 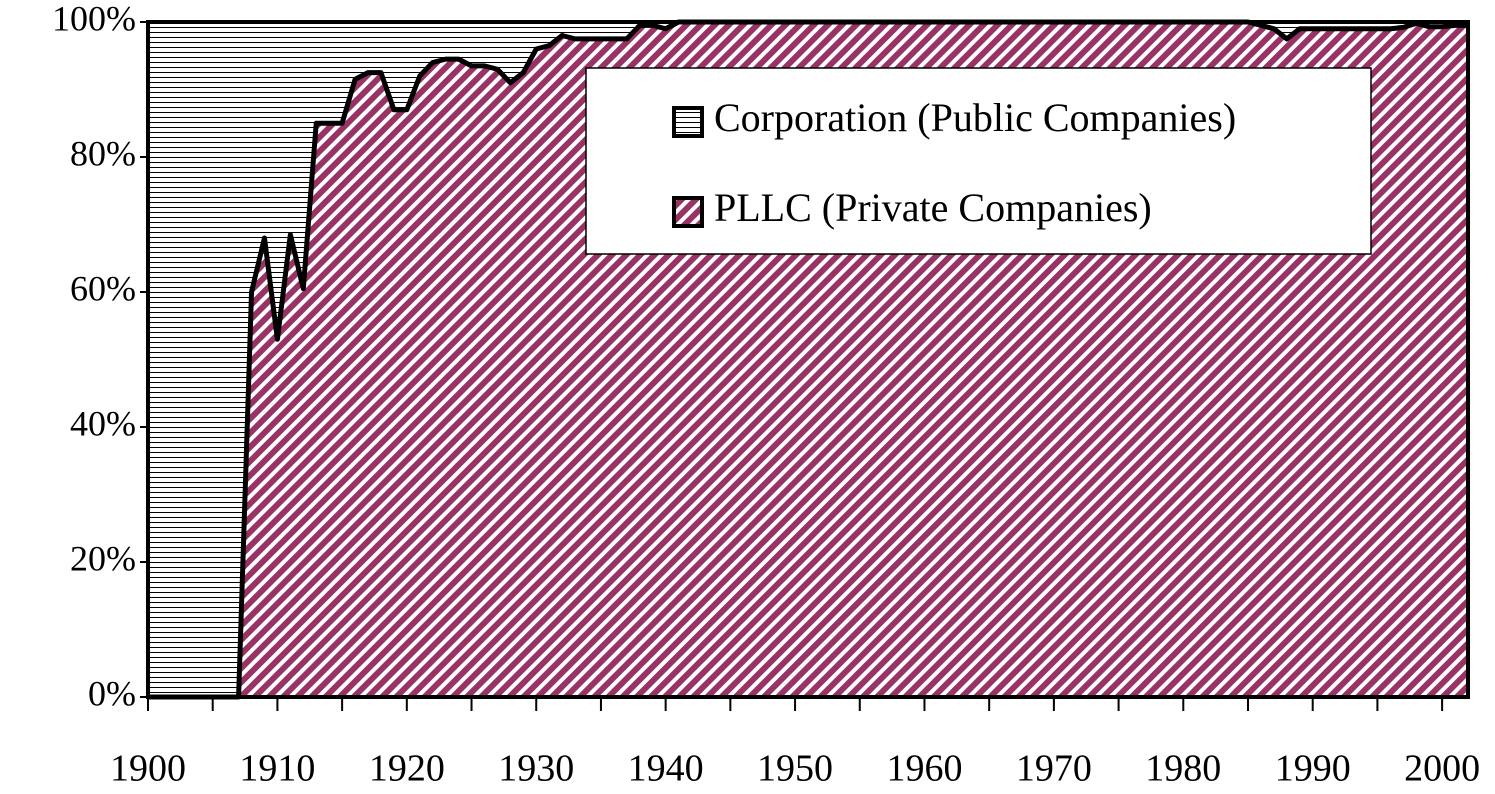 I want to click on legend-box, so click(x=978, y=161).